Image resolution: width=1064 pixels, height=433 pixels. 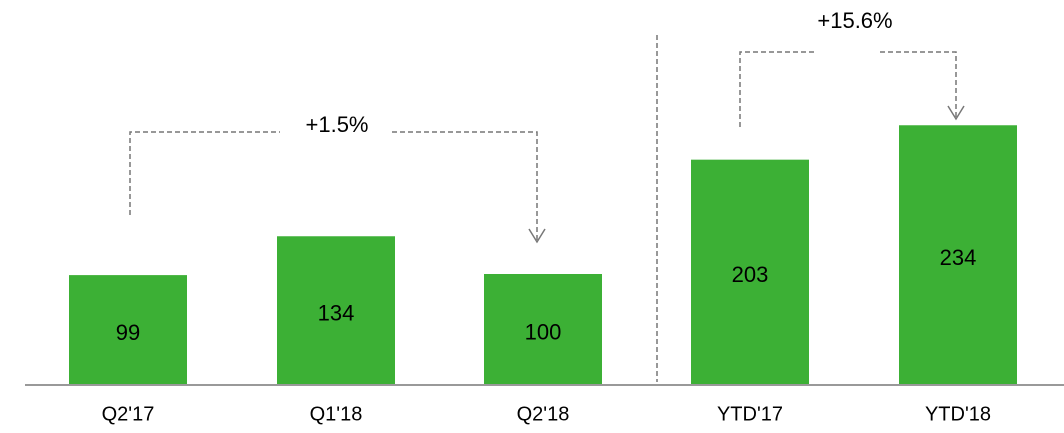 I want to click on x-tick-label: Q2'18, so click(x=543, y=414).